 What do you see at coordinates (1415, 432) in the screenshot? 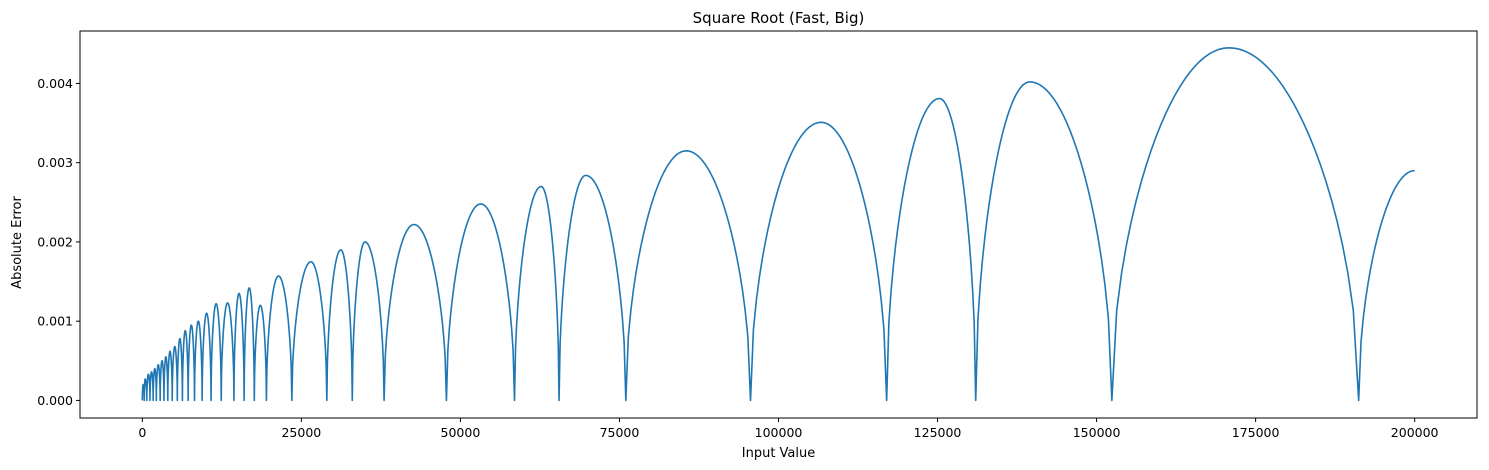
I see `x-tick-label: 200000` at bounding box center [1415, 432].